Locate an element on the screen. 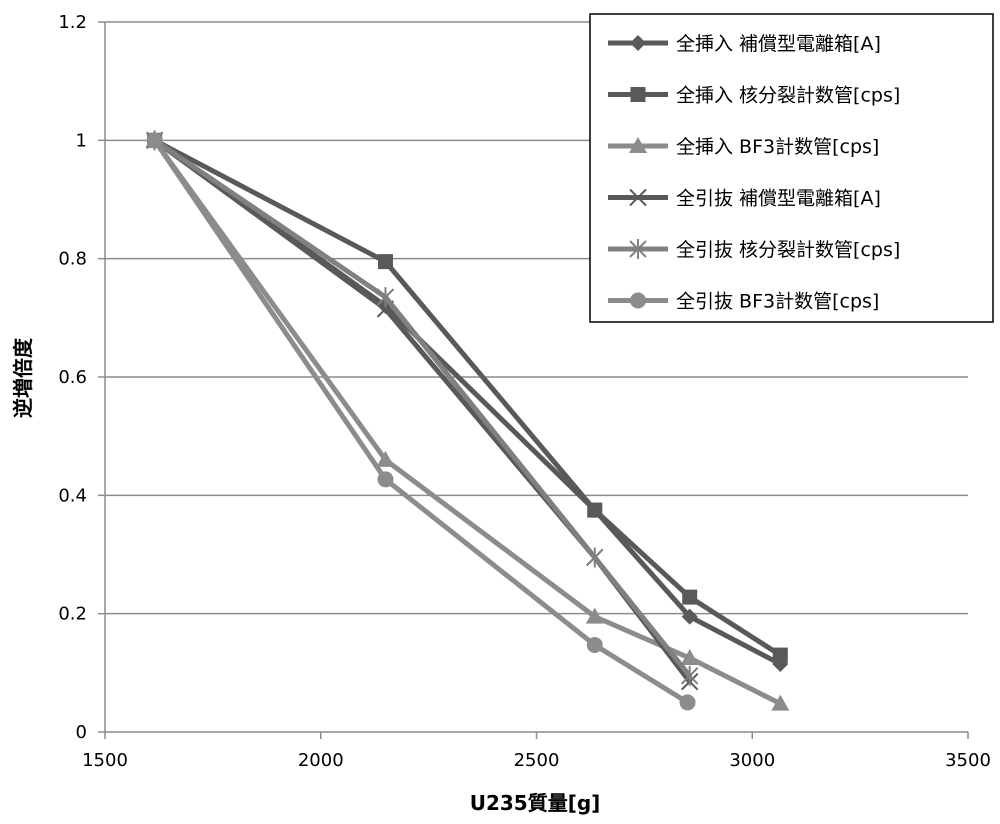  x-tick-label: 2000 is located at coordinates (321, 760).